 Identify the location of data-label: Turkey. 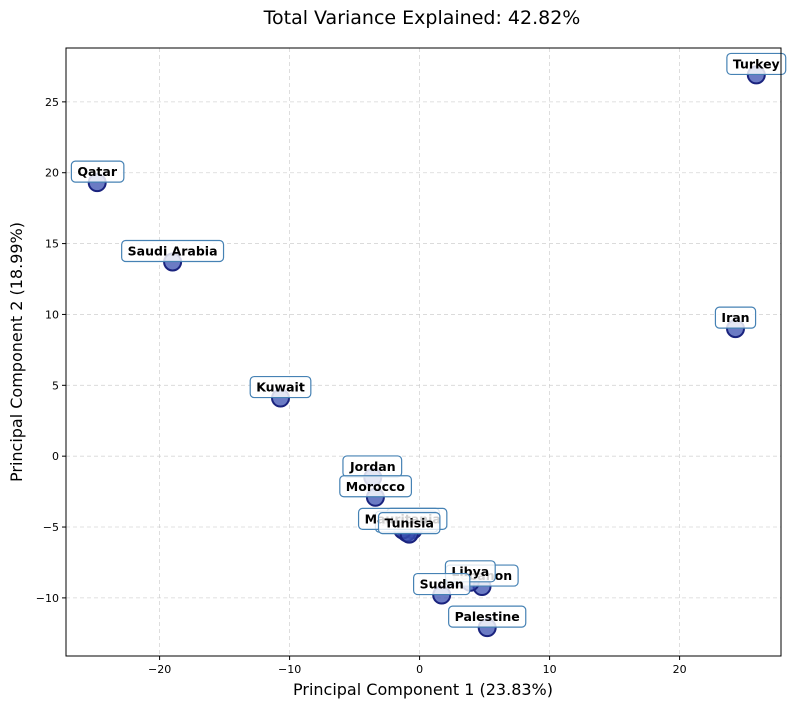
(756, 64).